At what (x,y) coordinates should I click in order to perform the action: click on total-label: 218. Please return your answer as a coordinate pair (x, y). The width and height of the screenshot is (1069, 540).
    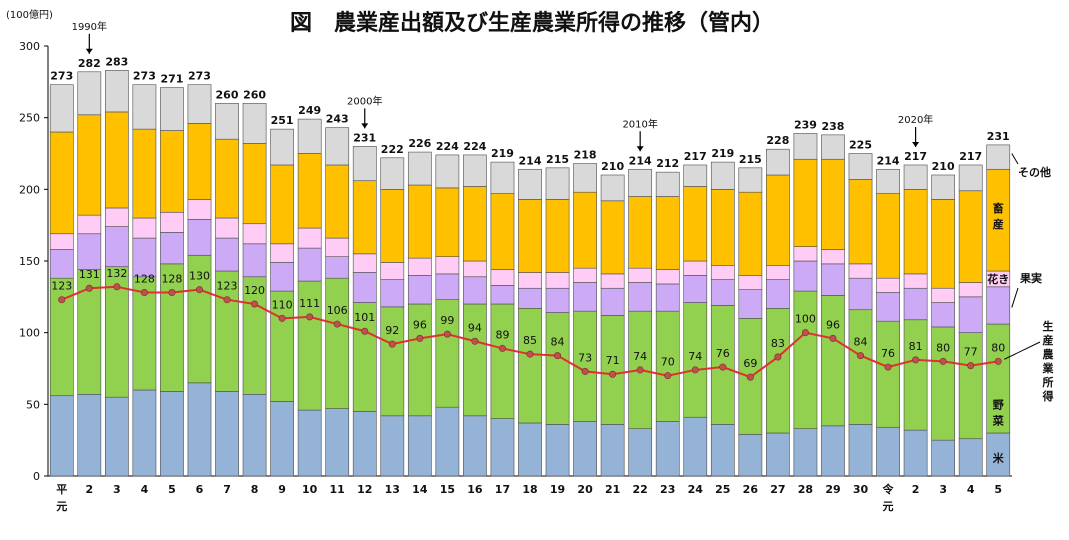
    Looking at the image, I should click on (585, 155).